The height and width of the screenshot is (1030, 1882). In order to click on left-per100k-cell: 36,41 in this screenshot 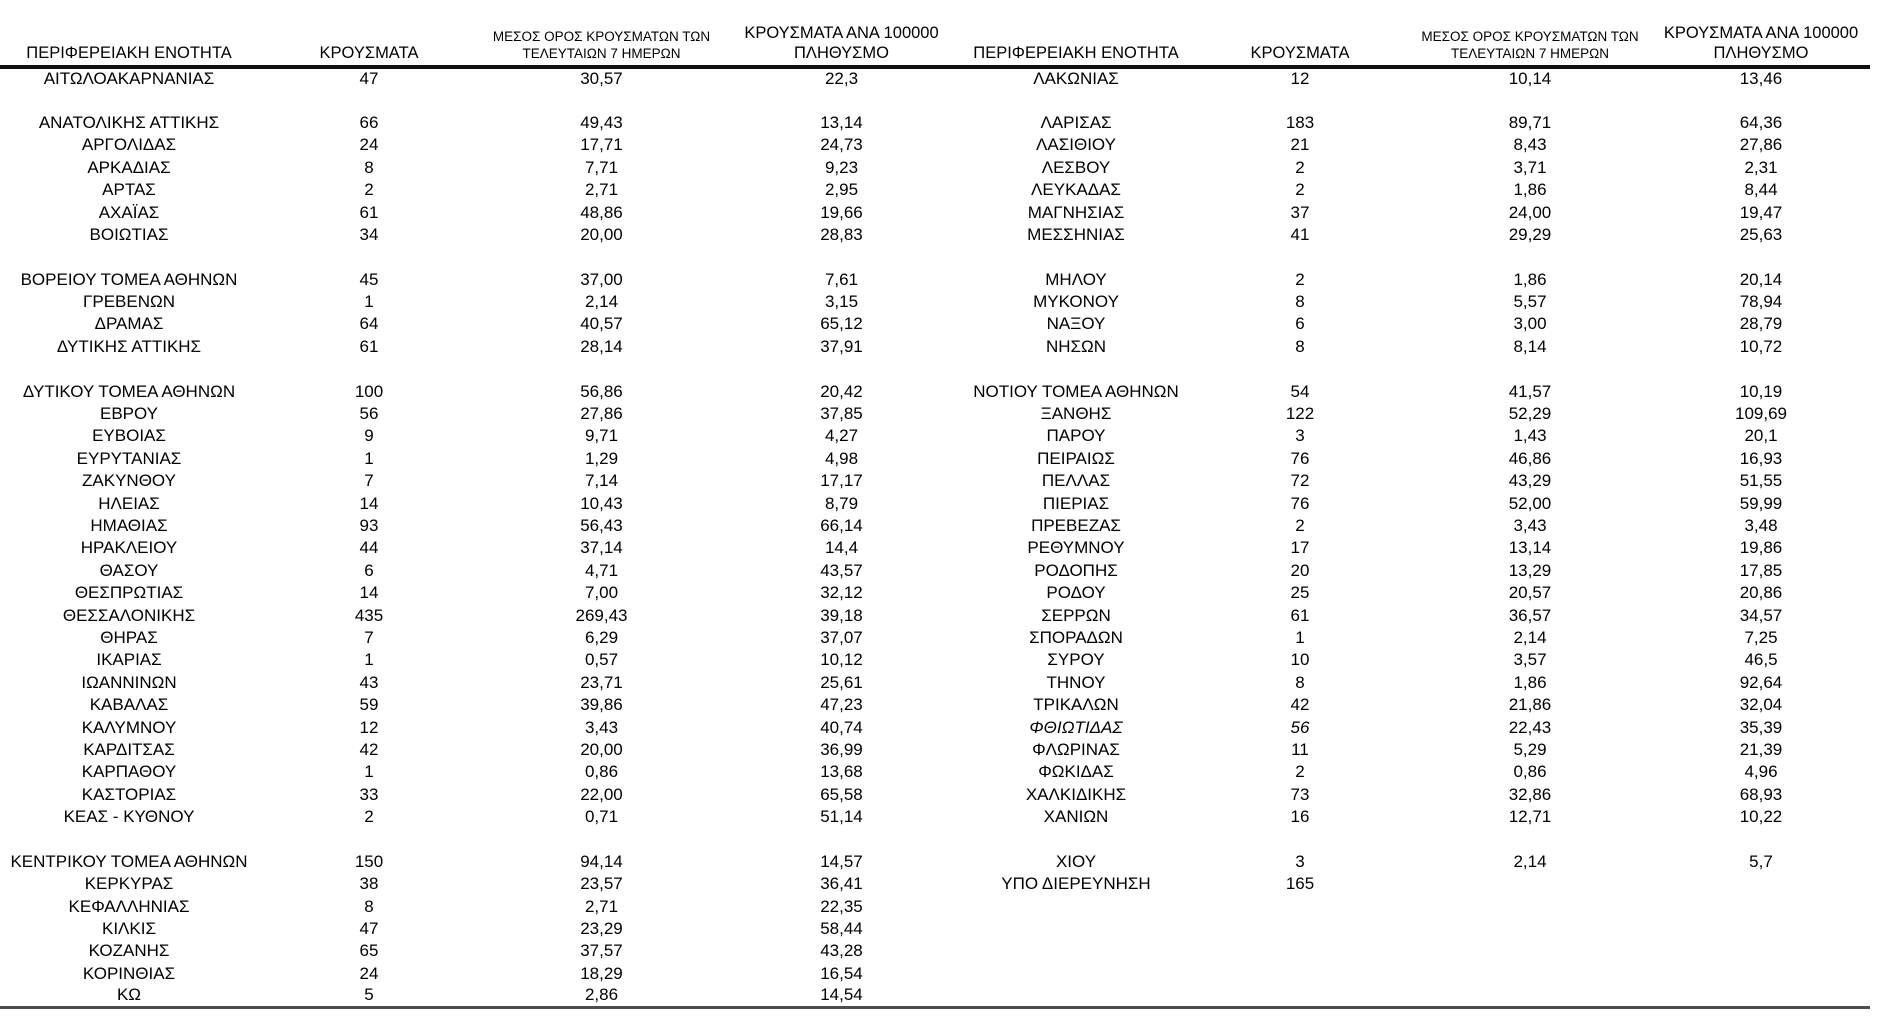, I will do `click(841, 884)`.